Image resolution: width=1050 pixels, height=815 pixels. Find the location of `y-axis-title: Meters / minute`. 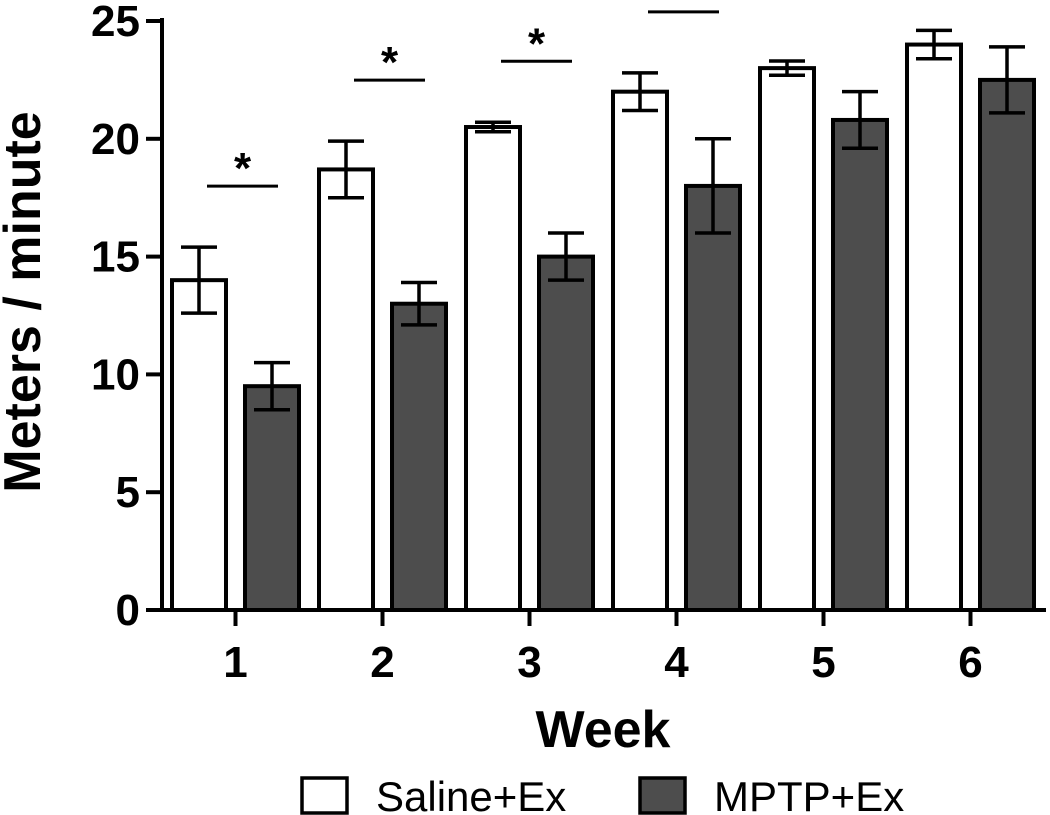

y-axis-title: Meters / minute is located at coordinates (26, 301).